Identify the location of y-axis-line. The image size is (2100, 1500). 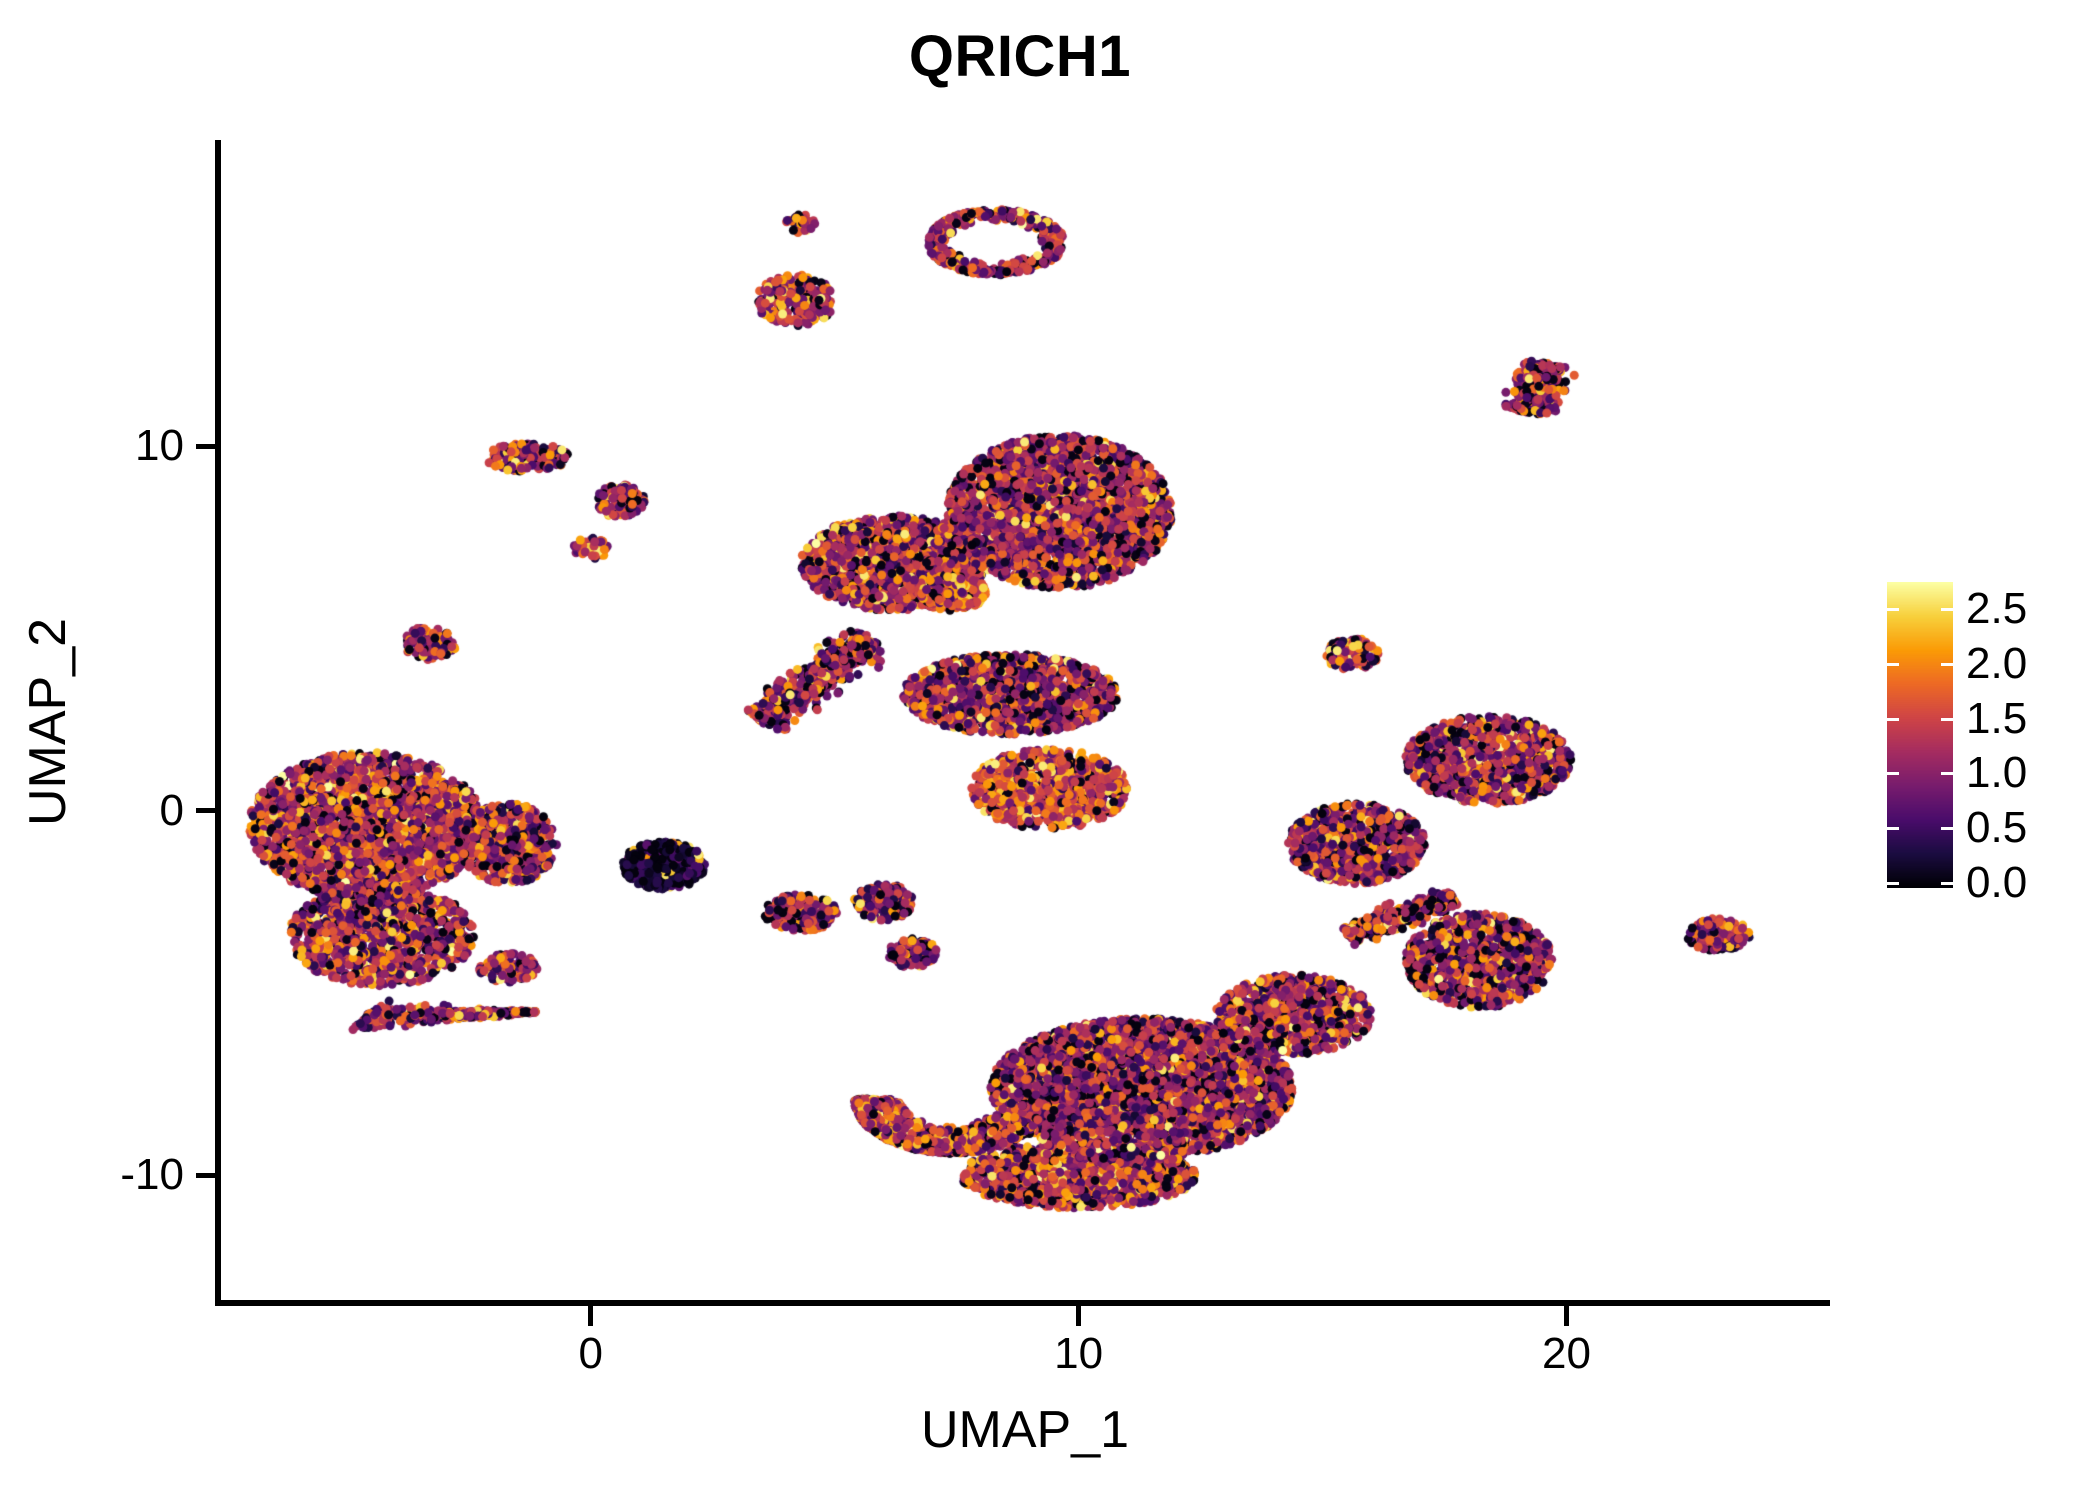
(218, 723).